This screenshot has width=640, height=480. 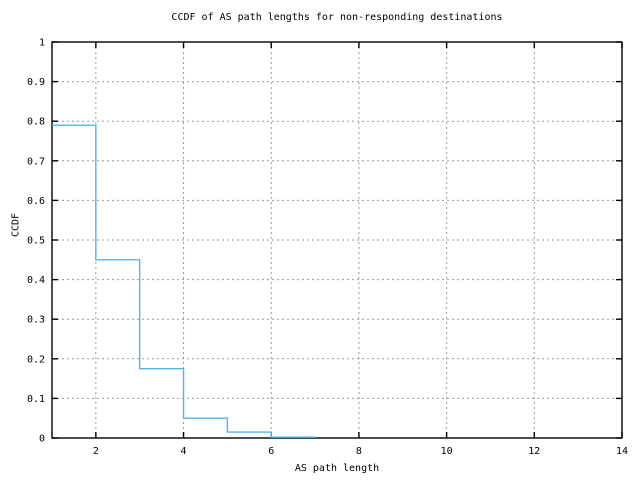 I want to click on y-tick-label: 0.5, so click(x=36, y=241).